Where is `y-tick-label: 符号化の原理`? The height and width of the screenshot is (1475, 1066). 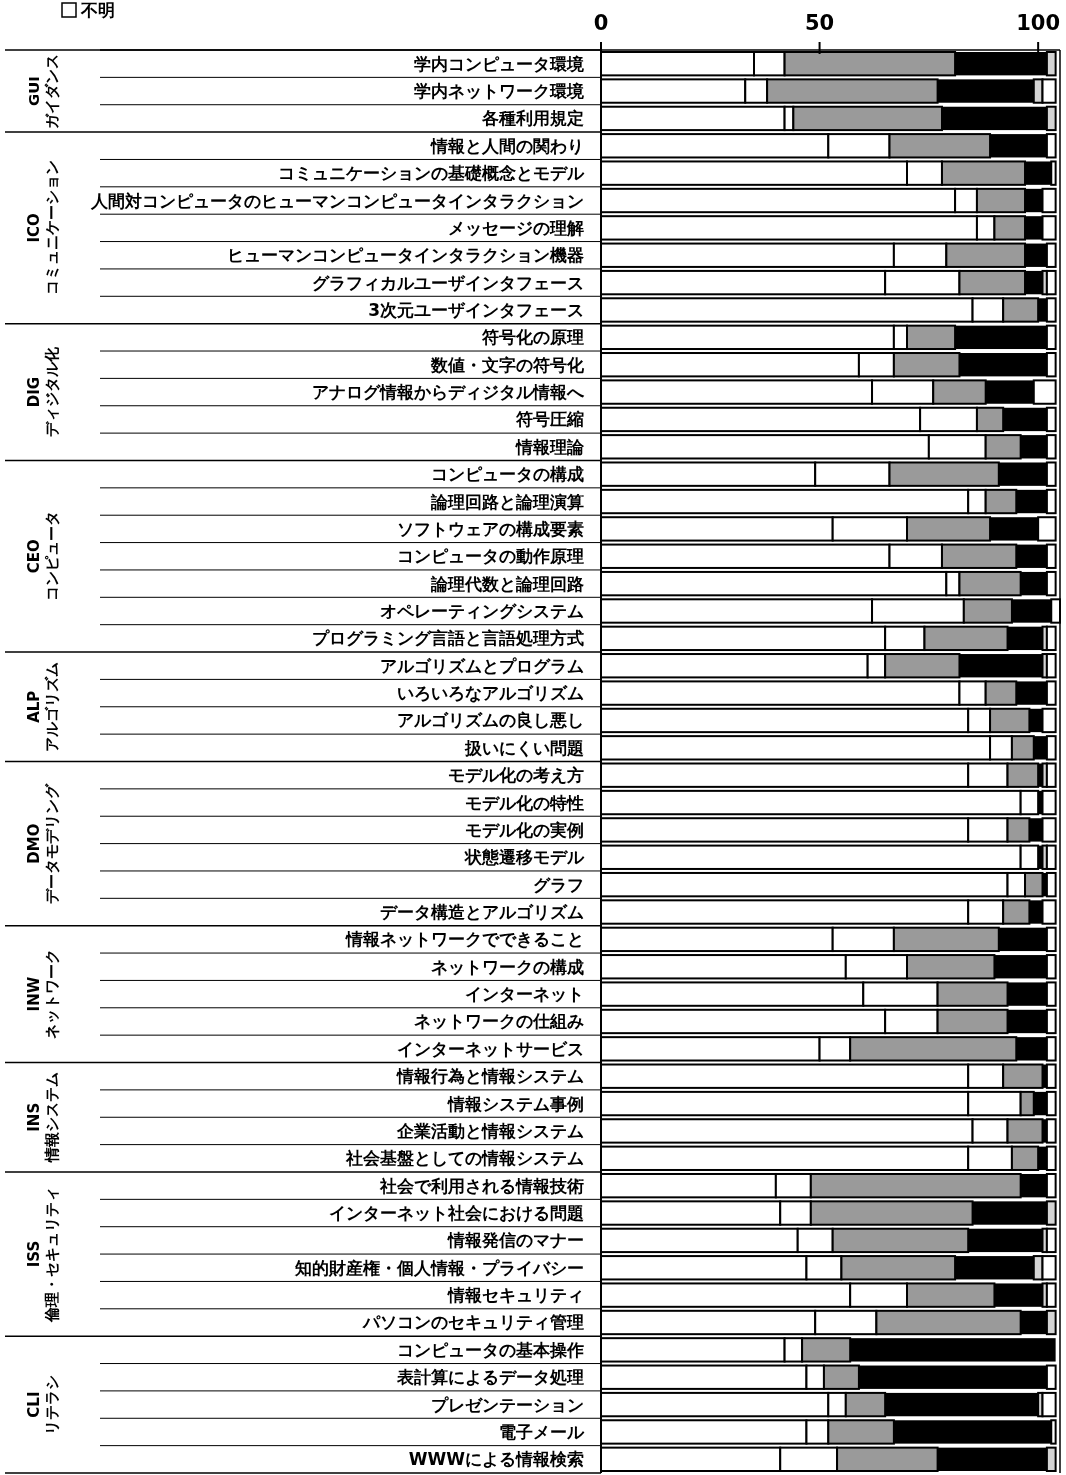
y-tick-label: 符号化の原理 is located at coordinates (532, 337).